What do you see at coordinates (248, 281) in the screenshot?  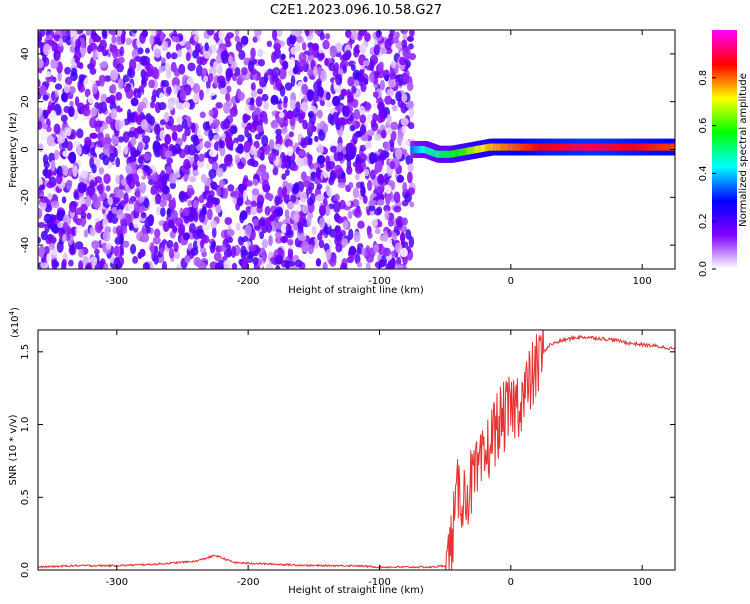 I see `x-tick-label: -200` at bounding box center [248, 281].